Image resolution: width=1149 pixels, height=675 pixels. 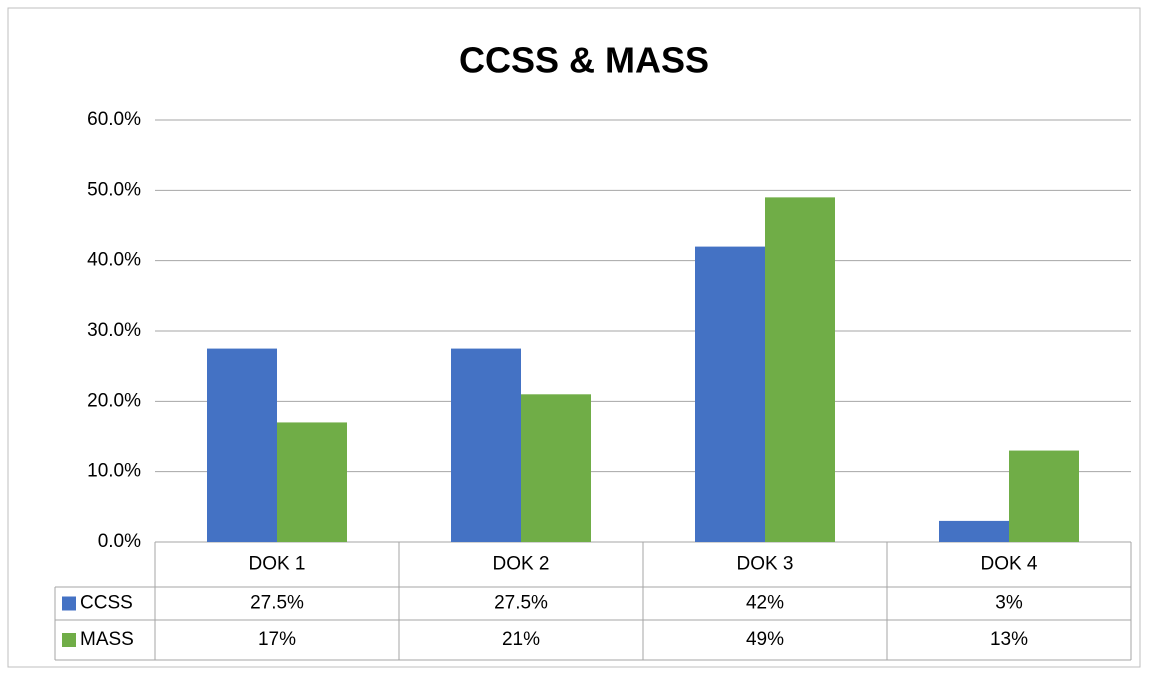 I want to click on chart-title: CCSS & MASS, so click(x=584, y=60).